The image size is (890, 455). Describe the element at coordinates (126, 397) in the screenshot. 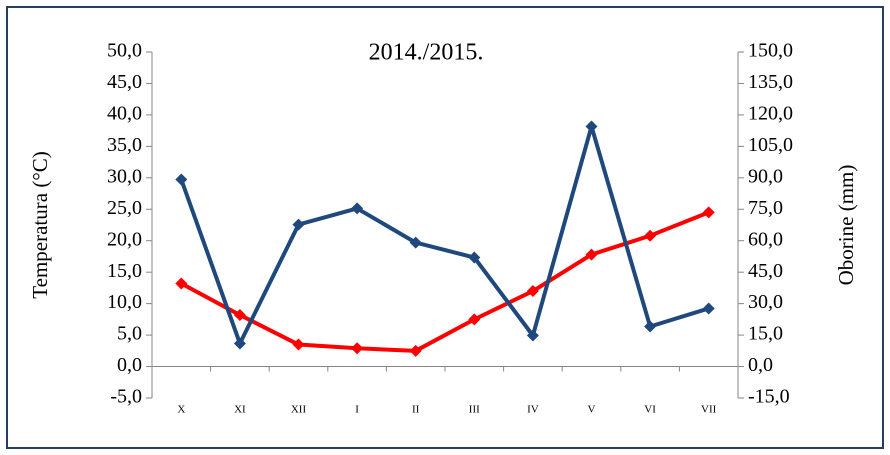

I see `y-tick-label: -5,0` at that location.